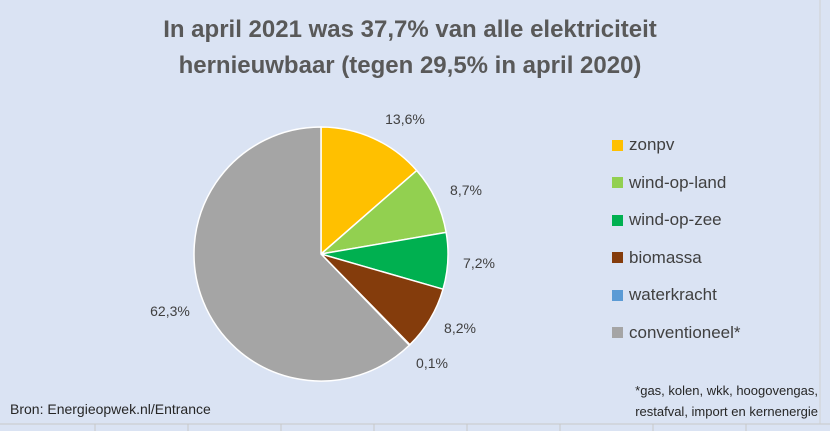 The height and width of the screenshot is (431, 830). I want to click on legend-item-waterkracht: waterkracht, so click(676, 295).